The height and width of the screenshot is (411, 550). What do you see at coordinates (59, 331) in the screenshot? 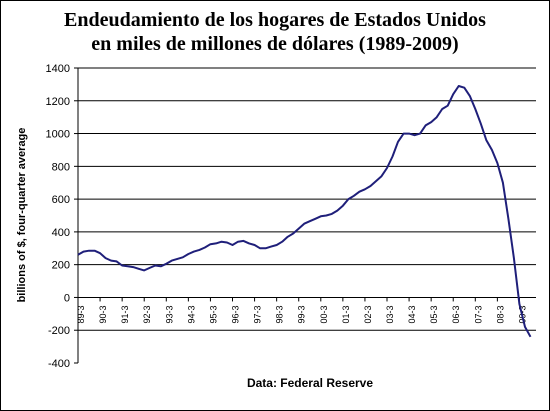
I see `y-tick-label: -200` at bounding box center [59, 331].